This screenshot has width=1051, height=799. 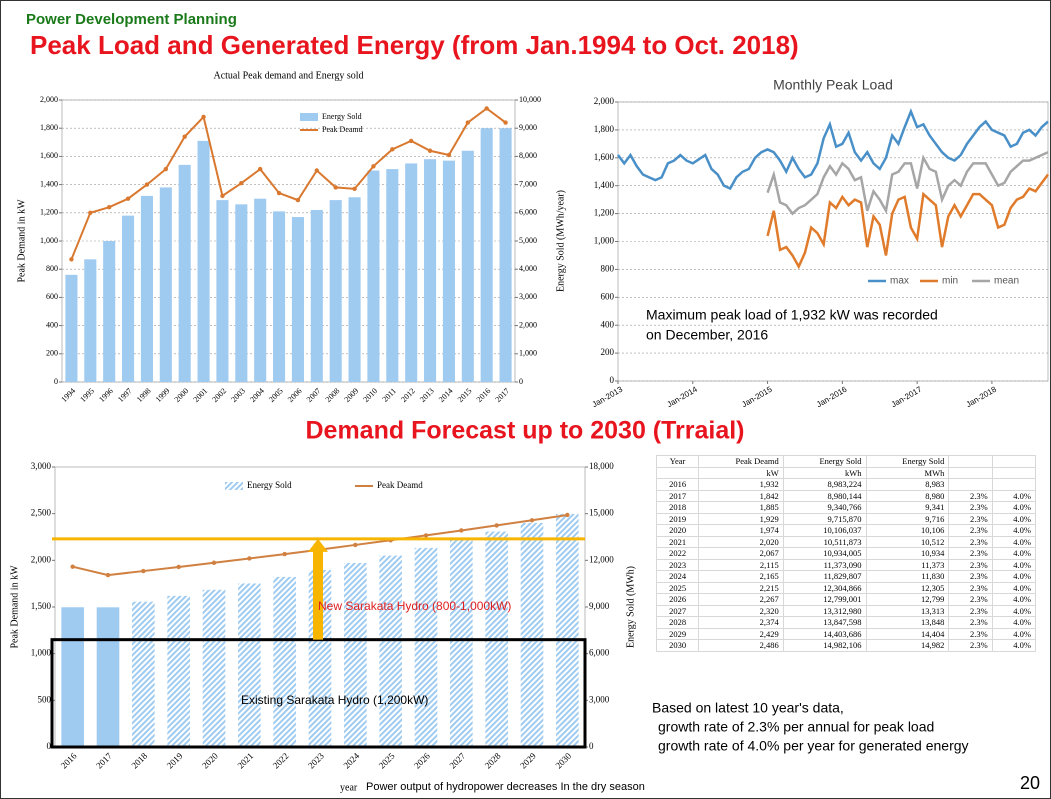 I want to click on annotation: New Sarakata Hydro (800-1,000kW), so click(x=414, y=606).